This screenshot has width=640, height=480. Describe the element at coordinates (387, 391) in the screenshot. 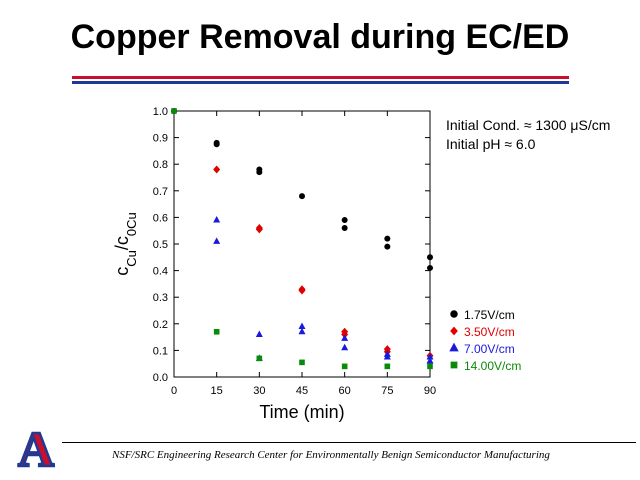

I see `x-tick-label: 75` at that location.